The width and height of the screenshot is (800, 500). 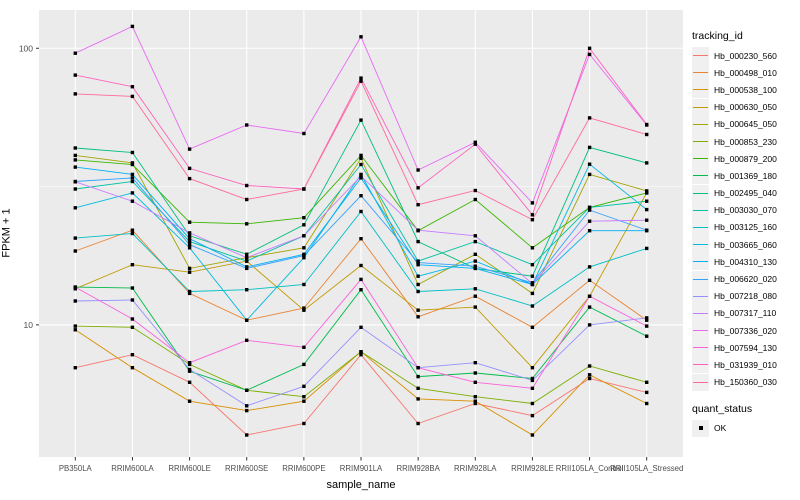 I want to click on legend-quant-status-block: quant_status OK, so click(x=745, y=420).